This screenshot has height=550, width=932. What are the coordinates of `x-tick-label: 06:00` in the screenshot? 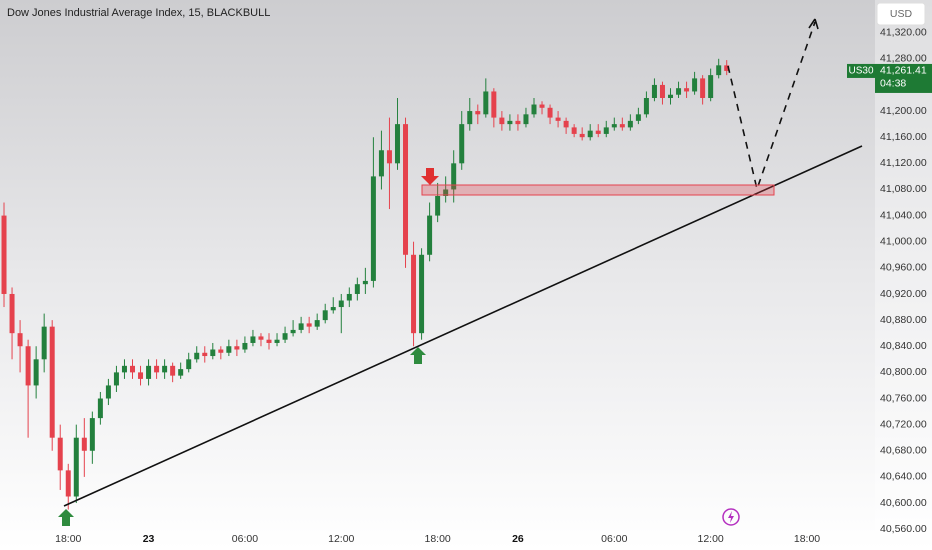 It's located at (614, 539).